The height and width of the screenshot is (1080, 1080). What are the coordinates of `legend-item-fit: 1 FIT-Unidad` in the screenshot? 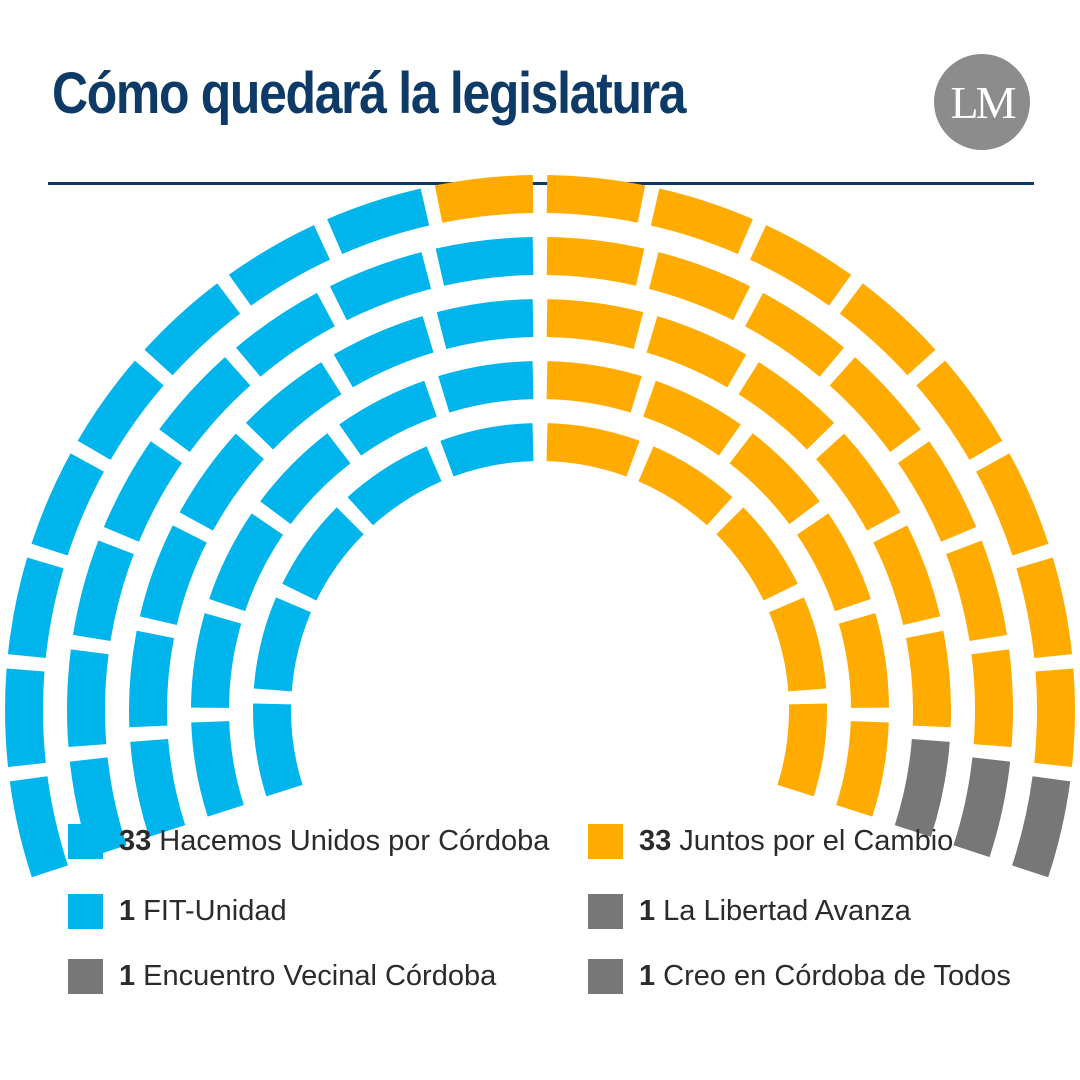 It's located at (177, 911).